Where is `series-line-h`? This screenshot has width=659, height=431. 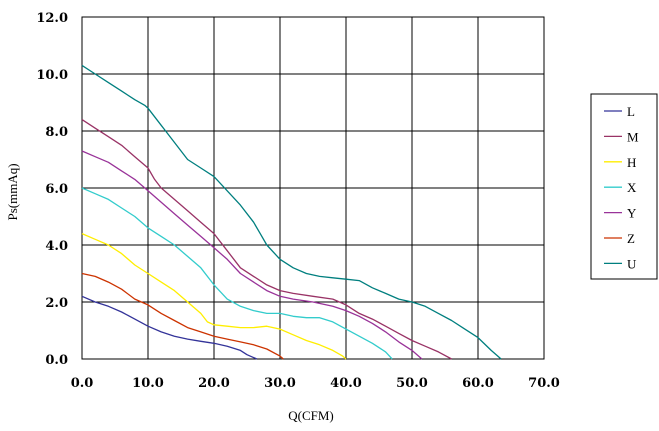 series-line-h is located at coordinates (214, 296).